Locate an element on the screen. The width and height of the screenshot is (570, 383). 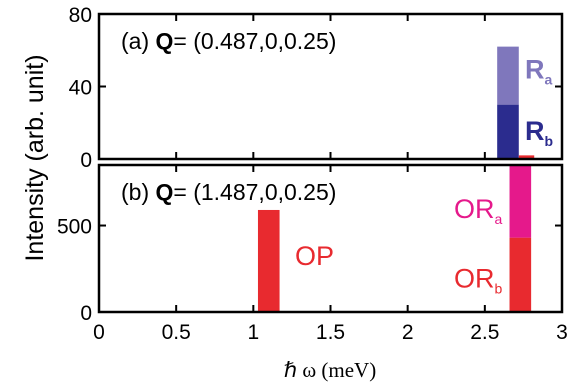
label-ora: ORa is located at coordinates (478, 210).